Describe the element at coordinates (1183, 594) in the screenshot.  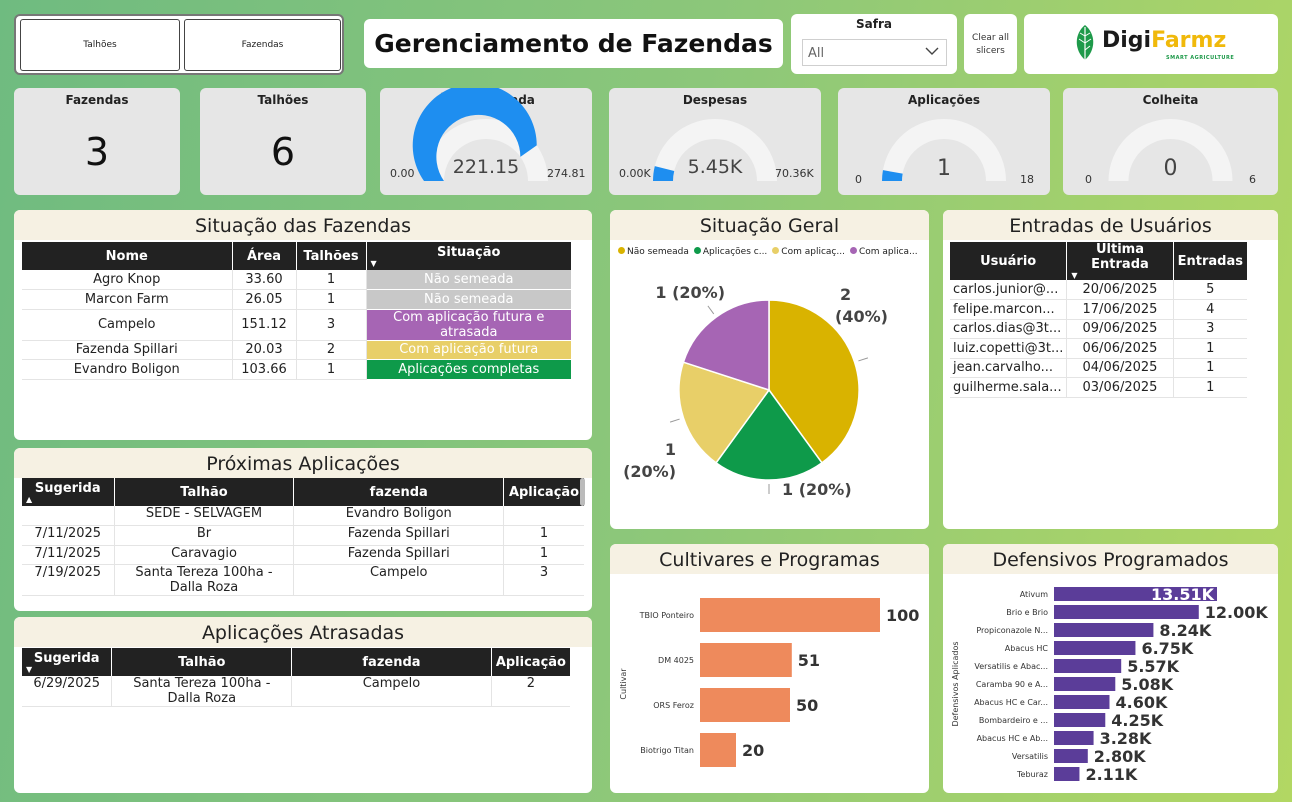
I see `bar-value-label: 13.51K` at that location.